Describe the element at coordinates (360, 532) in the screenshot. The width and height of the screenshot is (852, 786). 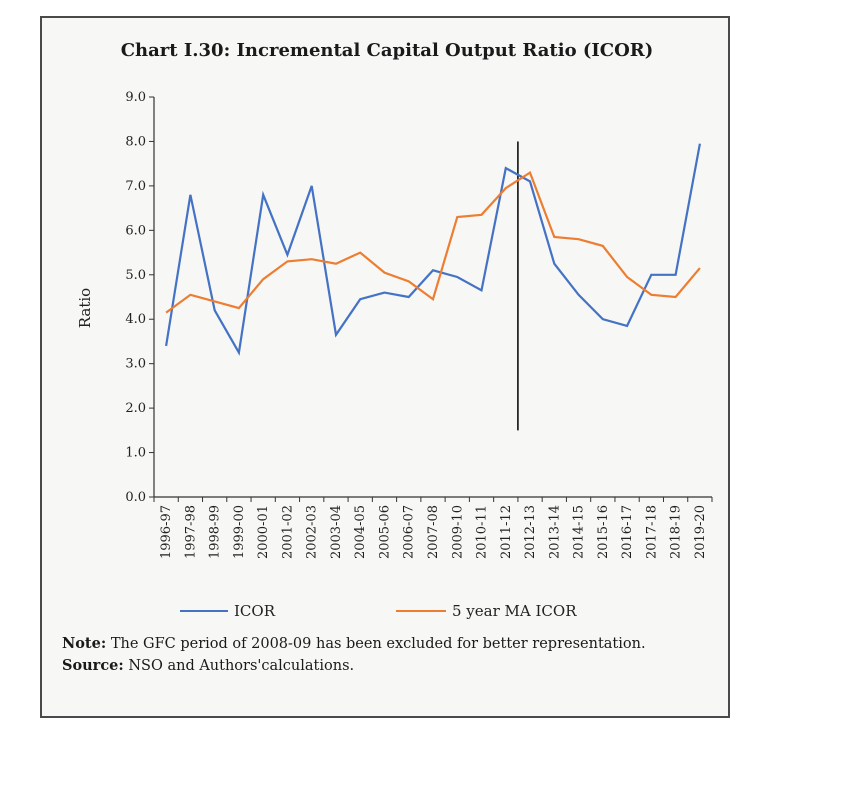
I see `x-tick-label: 2004-05` at that location.